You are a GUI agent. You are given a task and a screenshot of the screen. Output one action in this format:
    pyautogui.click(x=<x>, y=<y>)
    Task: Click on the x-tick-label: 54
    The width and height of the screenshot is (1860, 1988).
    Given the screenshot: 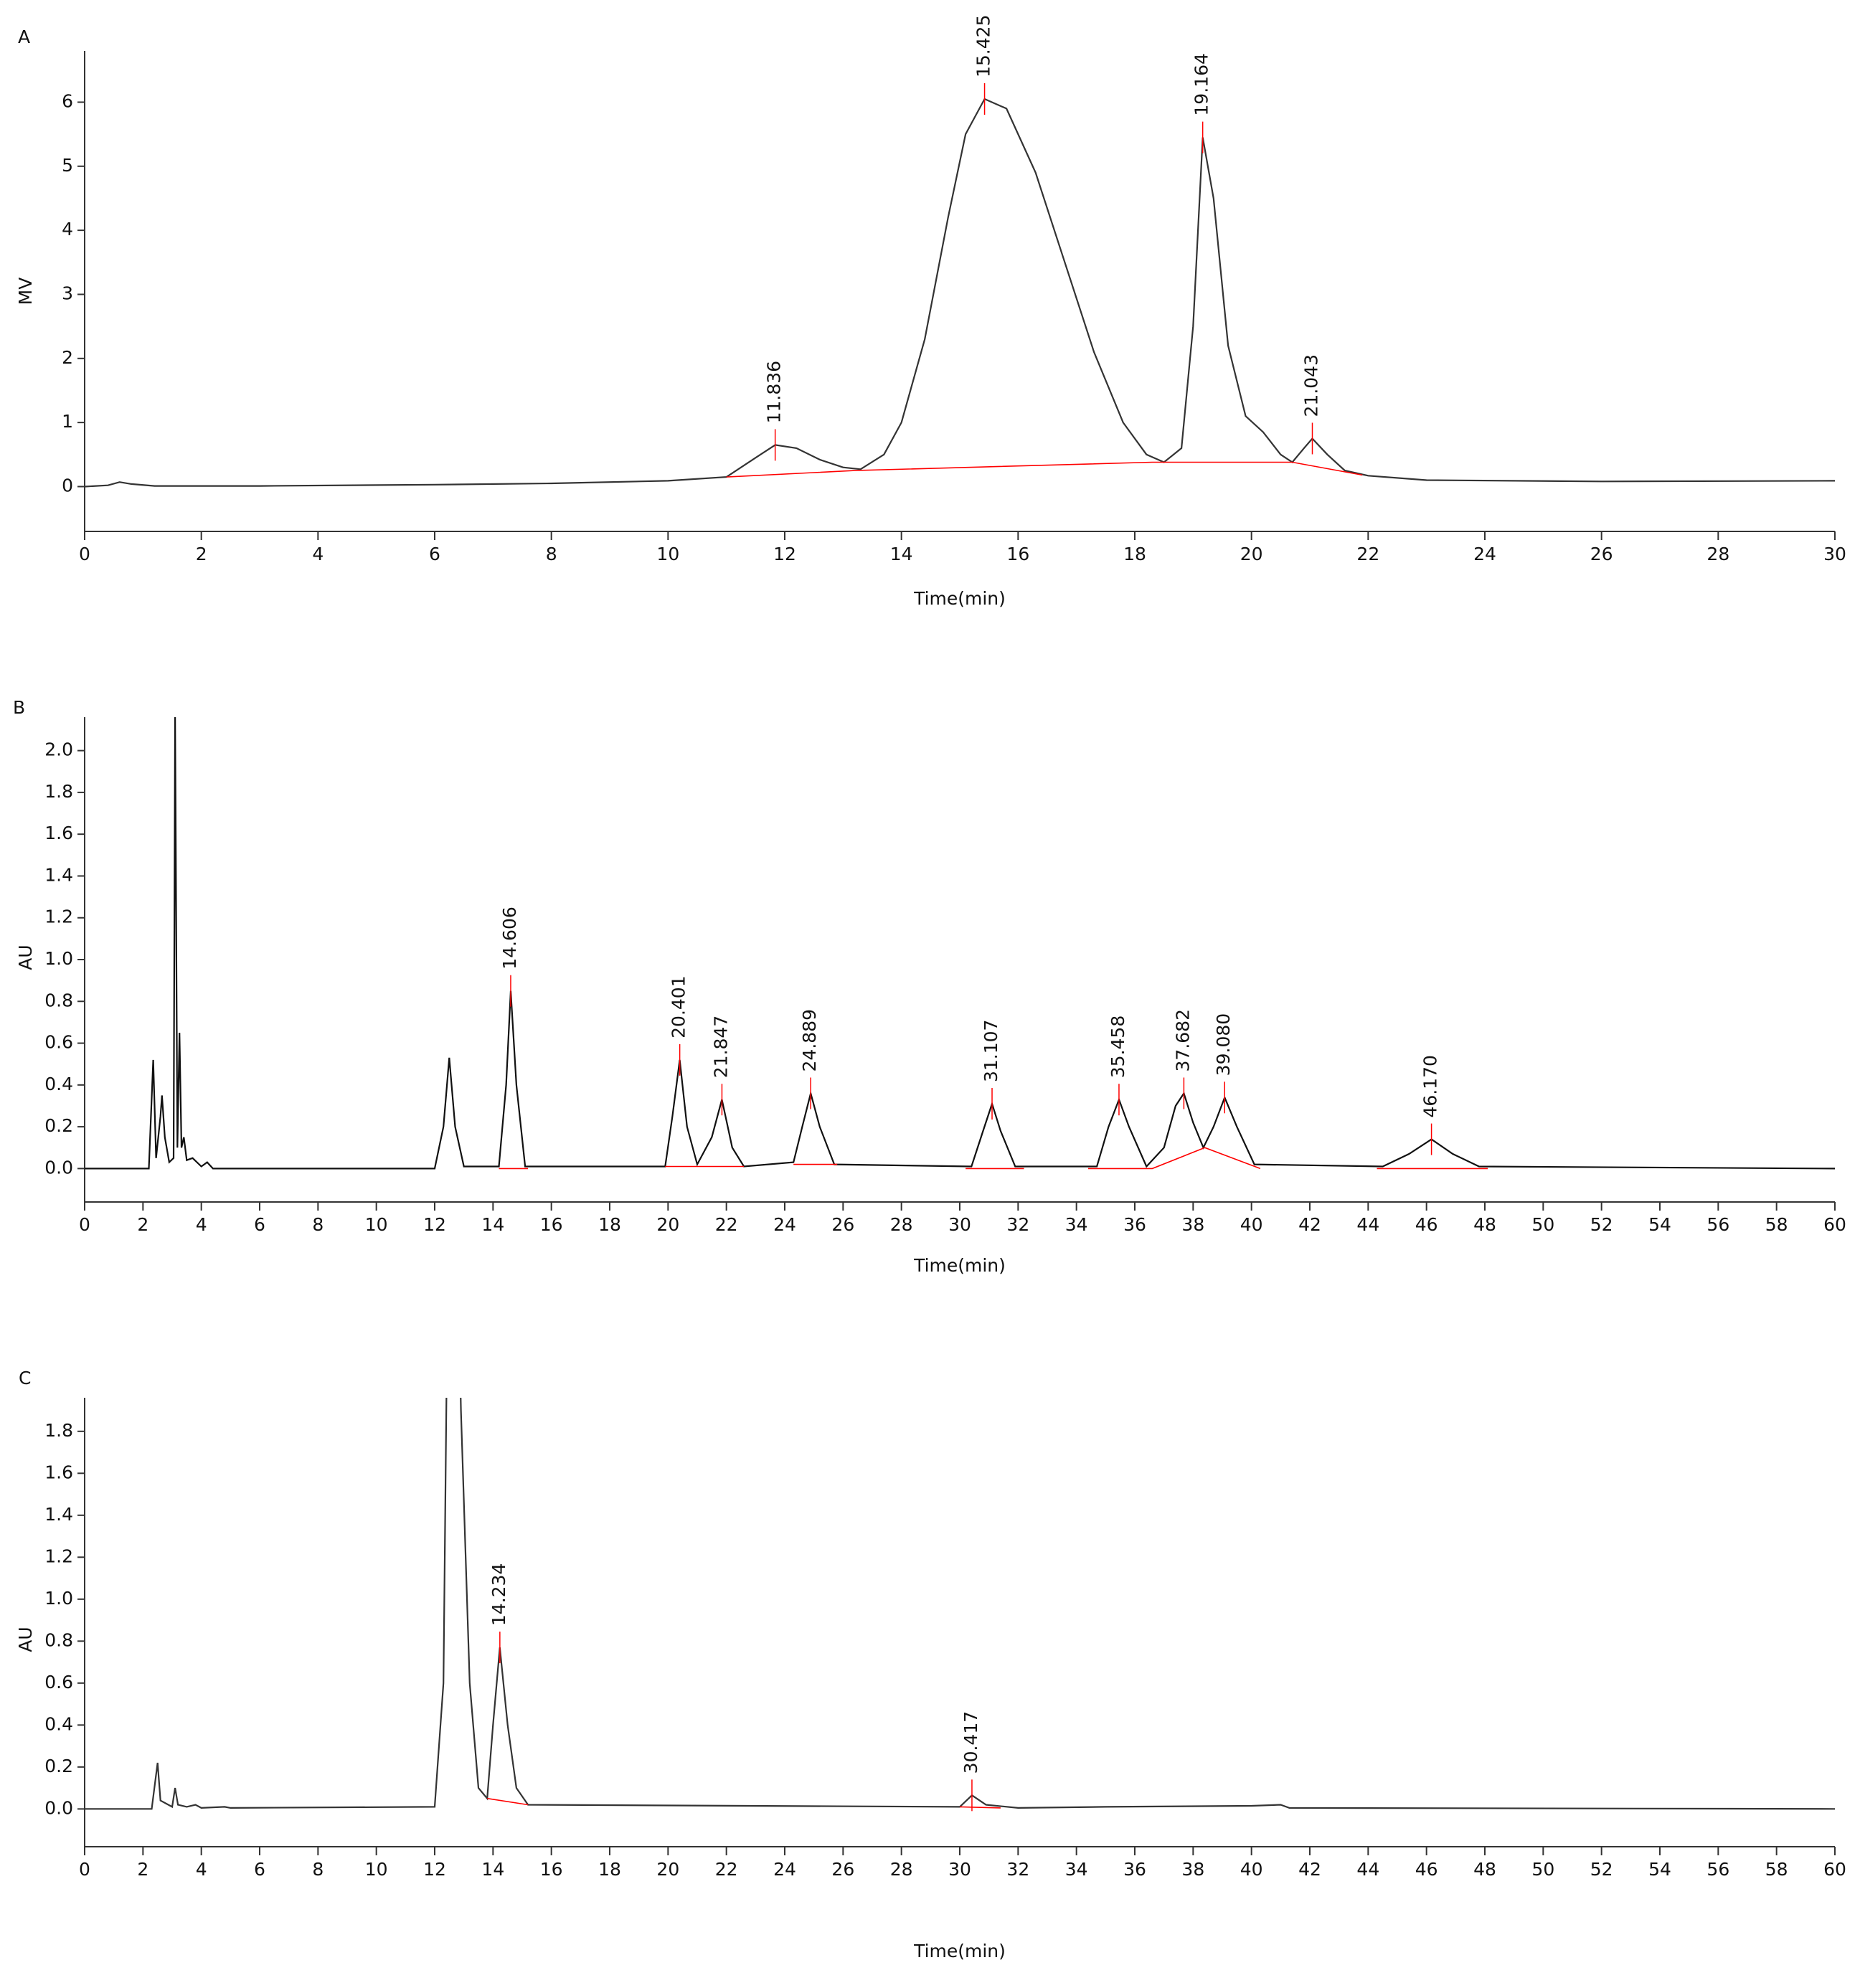 What is the action you would take?
    pyautogui.click(x=1659, y=1224)
    